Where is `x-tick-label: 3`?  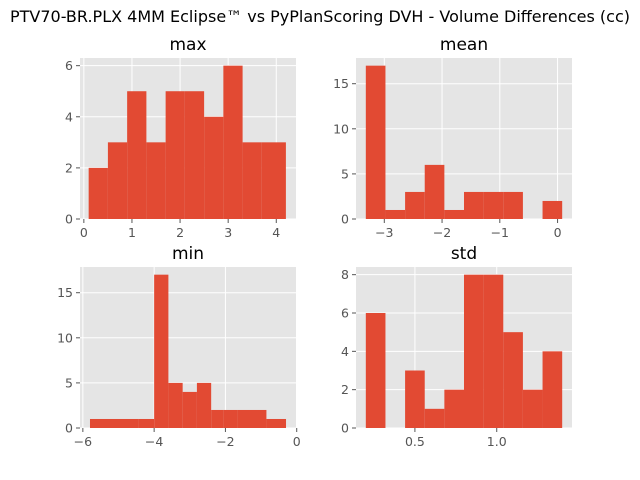 x-tick-label: 3 is located at coordinates (228, 232).